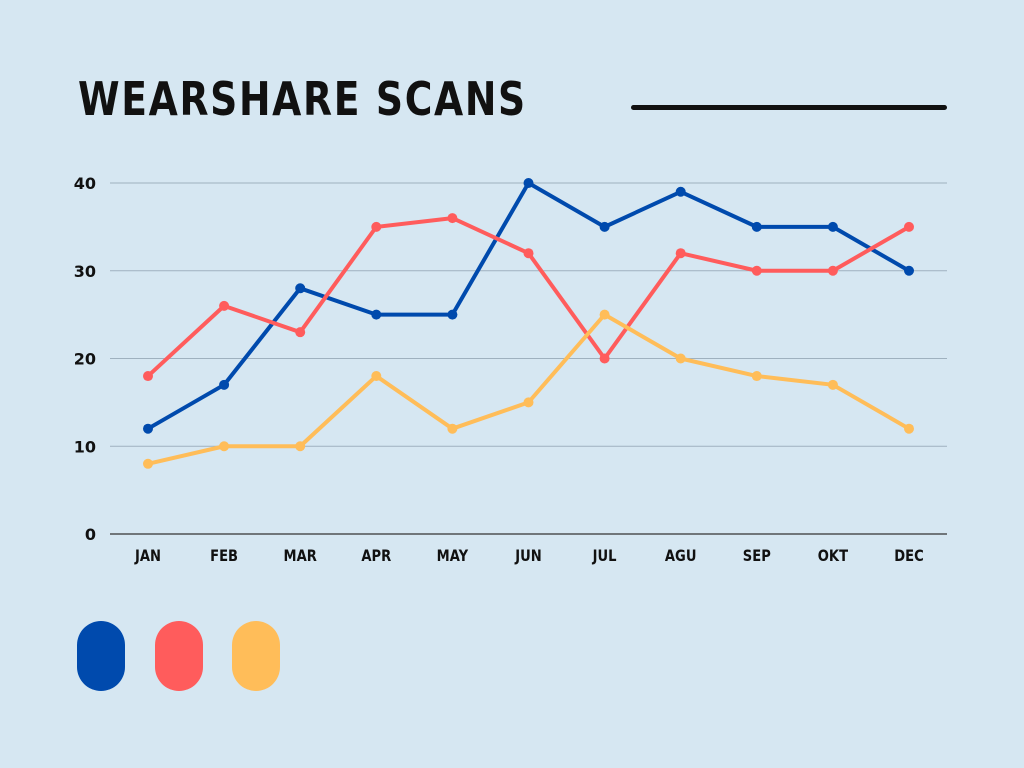 The image size is (1024, 768). What do you see at coordinates (908, 556) in the screenshot?
I see `x-tick-label: DEC` at bounding box center [908, 556].